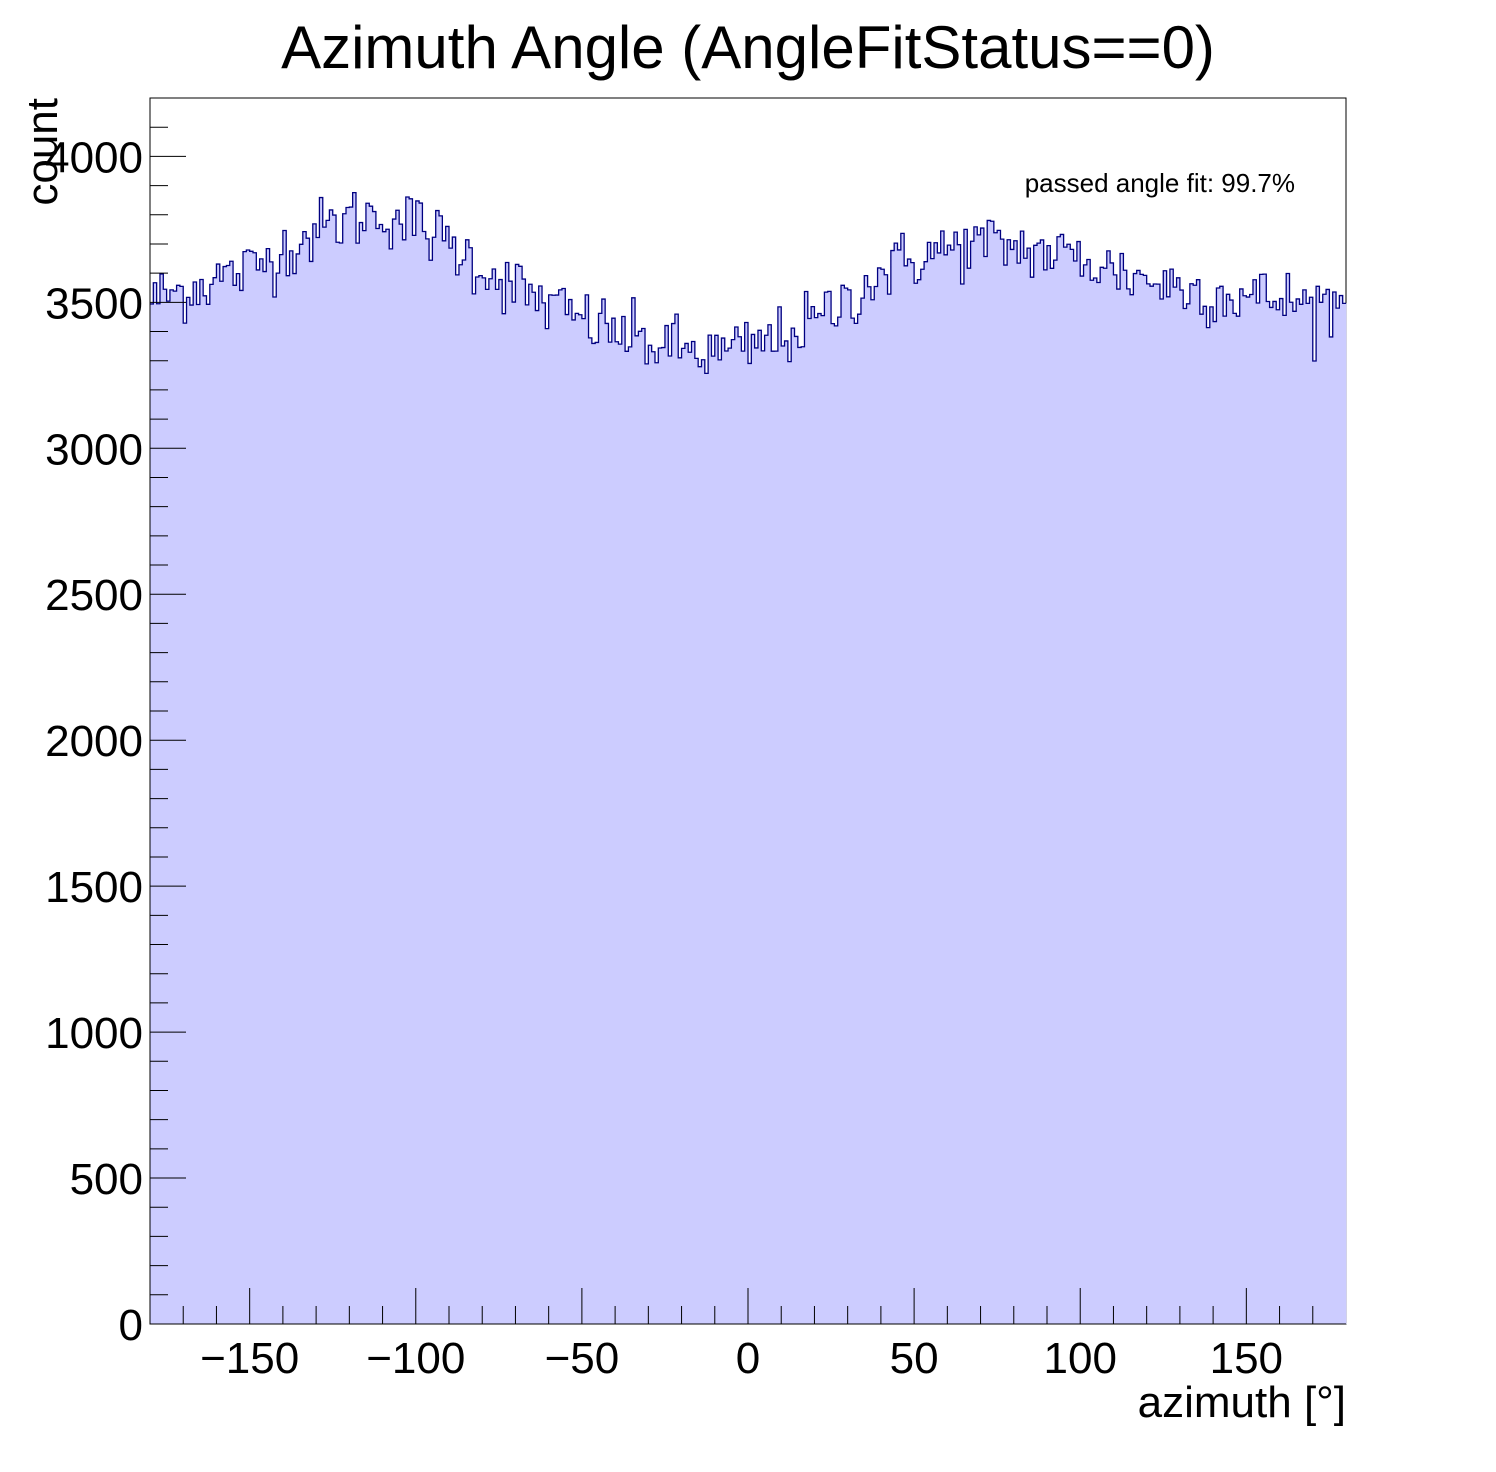  What do you see at coordinates (94, 741) in the screenshot?
I see `y-tick-label: 2000` at bounding box center [94, 741].